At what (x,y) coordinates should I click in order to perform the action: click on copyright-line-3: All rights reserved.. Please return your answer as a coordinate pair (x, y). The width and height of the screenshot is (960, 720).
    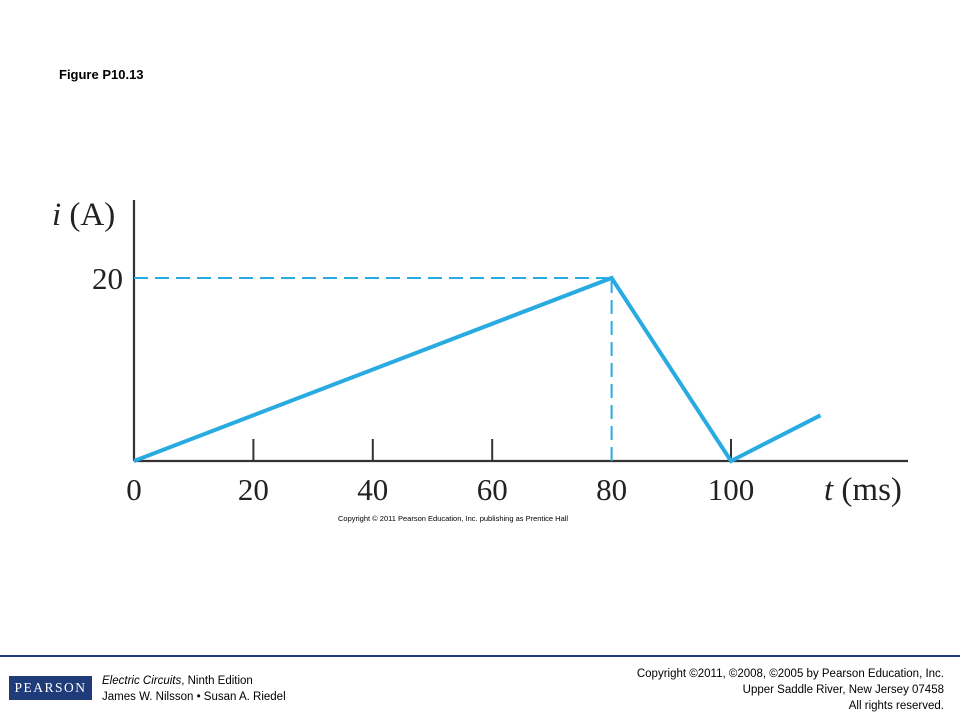
    Looking at the image, I should click on (896, 706).